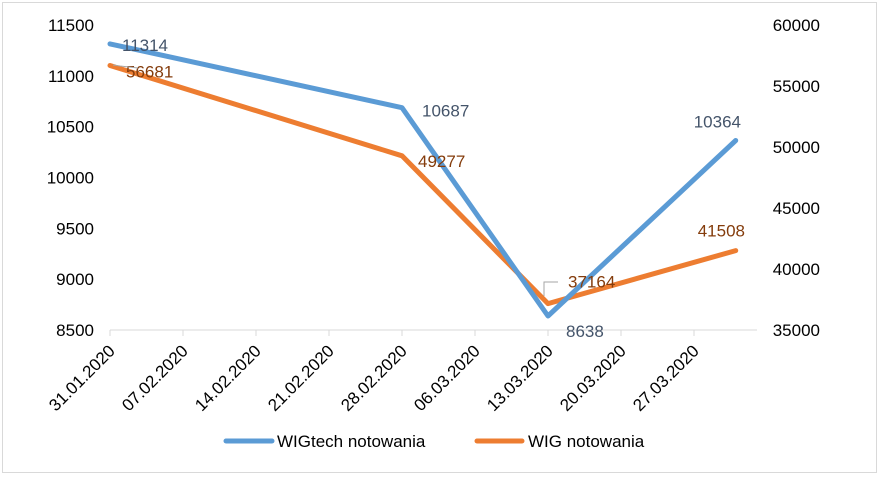 Image resolution: width=881 pixels, height=477 pixels. Describe the element at coordinates (71, 25) in the screenshot. I see `left-tick-label: 11500` at that location.